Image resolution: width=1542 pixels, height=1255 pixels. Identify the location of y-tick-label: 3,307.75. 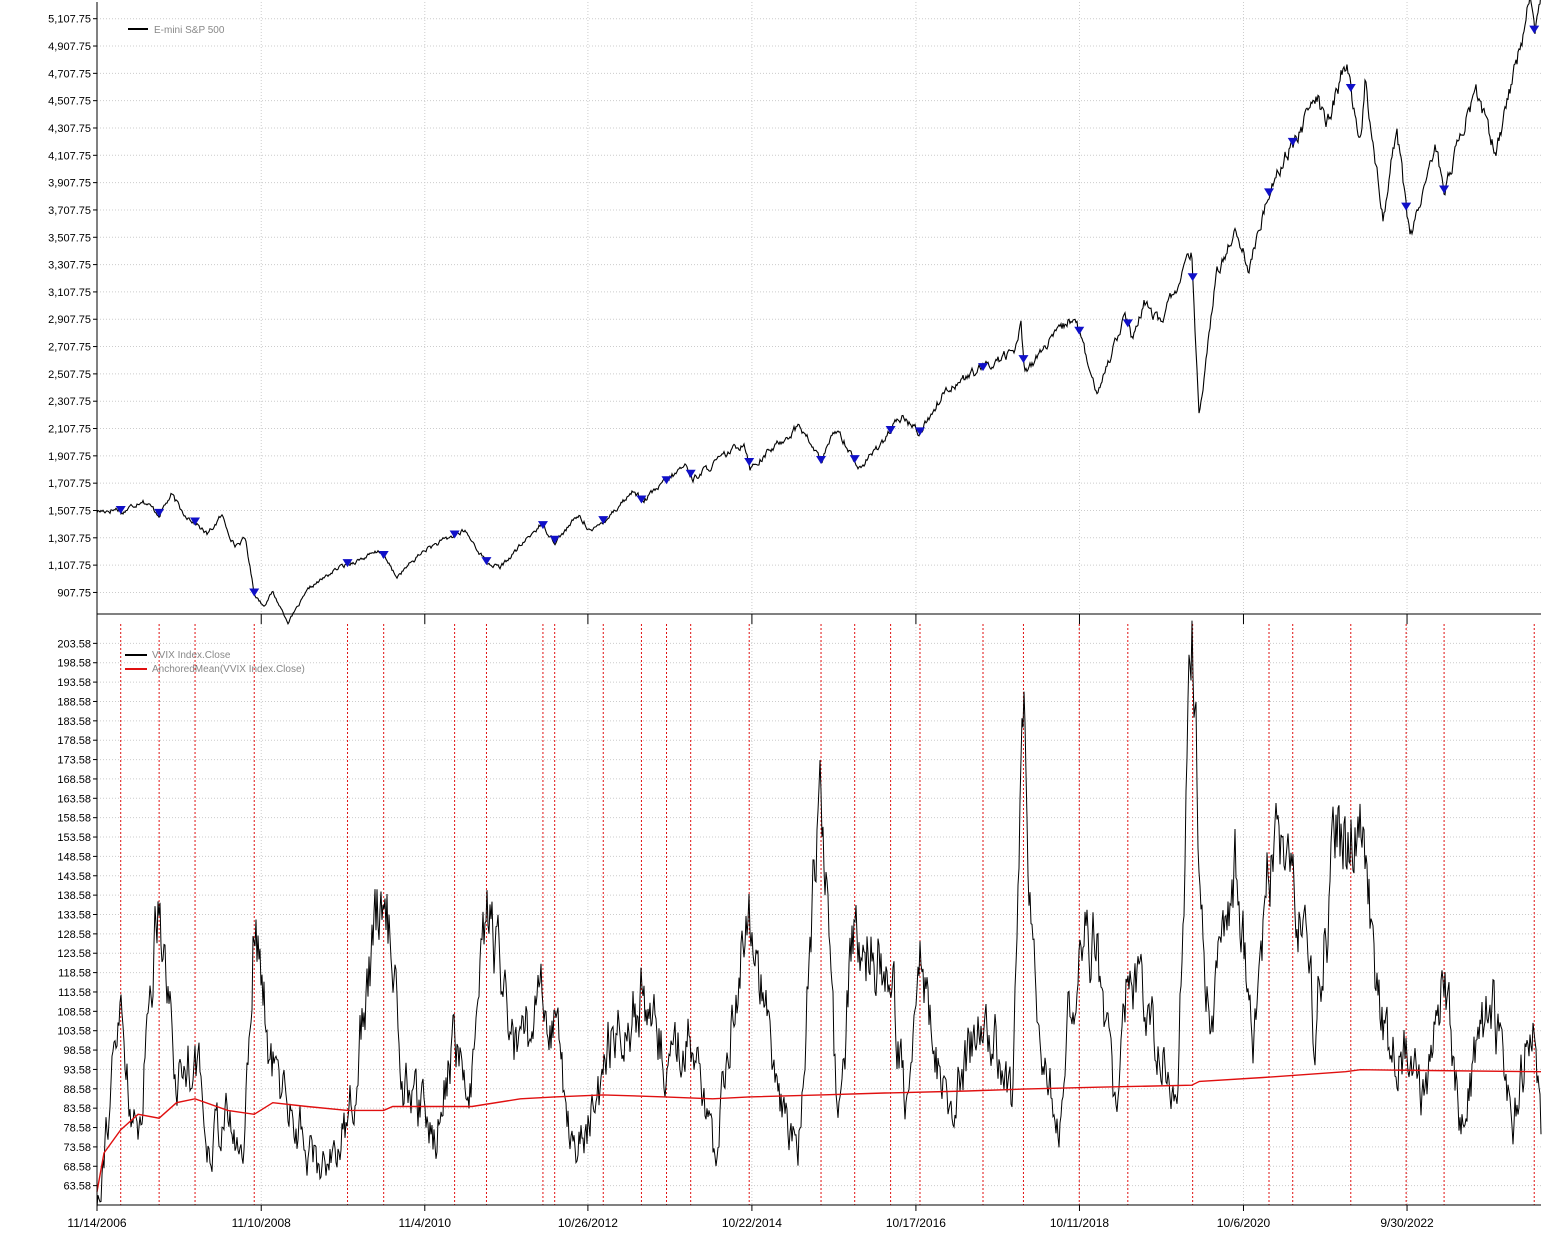
(69, 266).